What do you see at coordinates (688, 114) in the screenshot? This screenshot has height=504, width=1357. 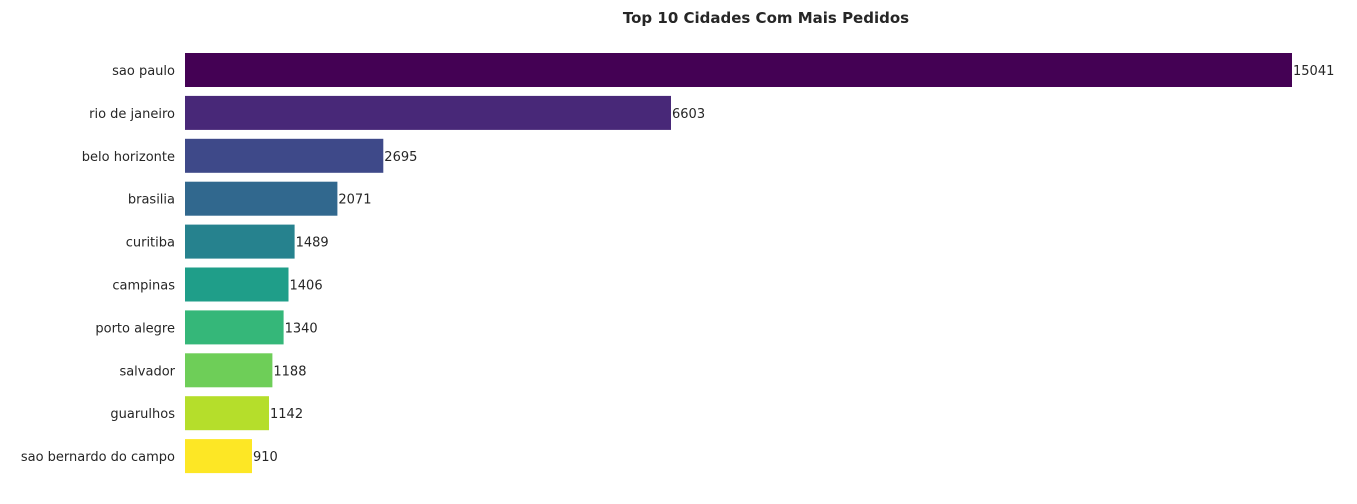 I see `value-label: 6603` at bounding box center [688, 114].